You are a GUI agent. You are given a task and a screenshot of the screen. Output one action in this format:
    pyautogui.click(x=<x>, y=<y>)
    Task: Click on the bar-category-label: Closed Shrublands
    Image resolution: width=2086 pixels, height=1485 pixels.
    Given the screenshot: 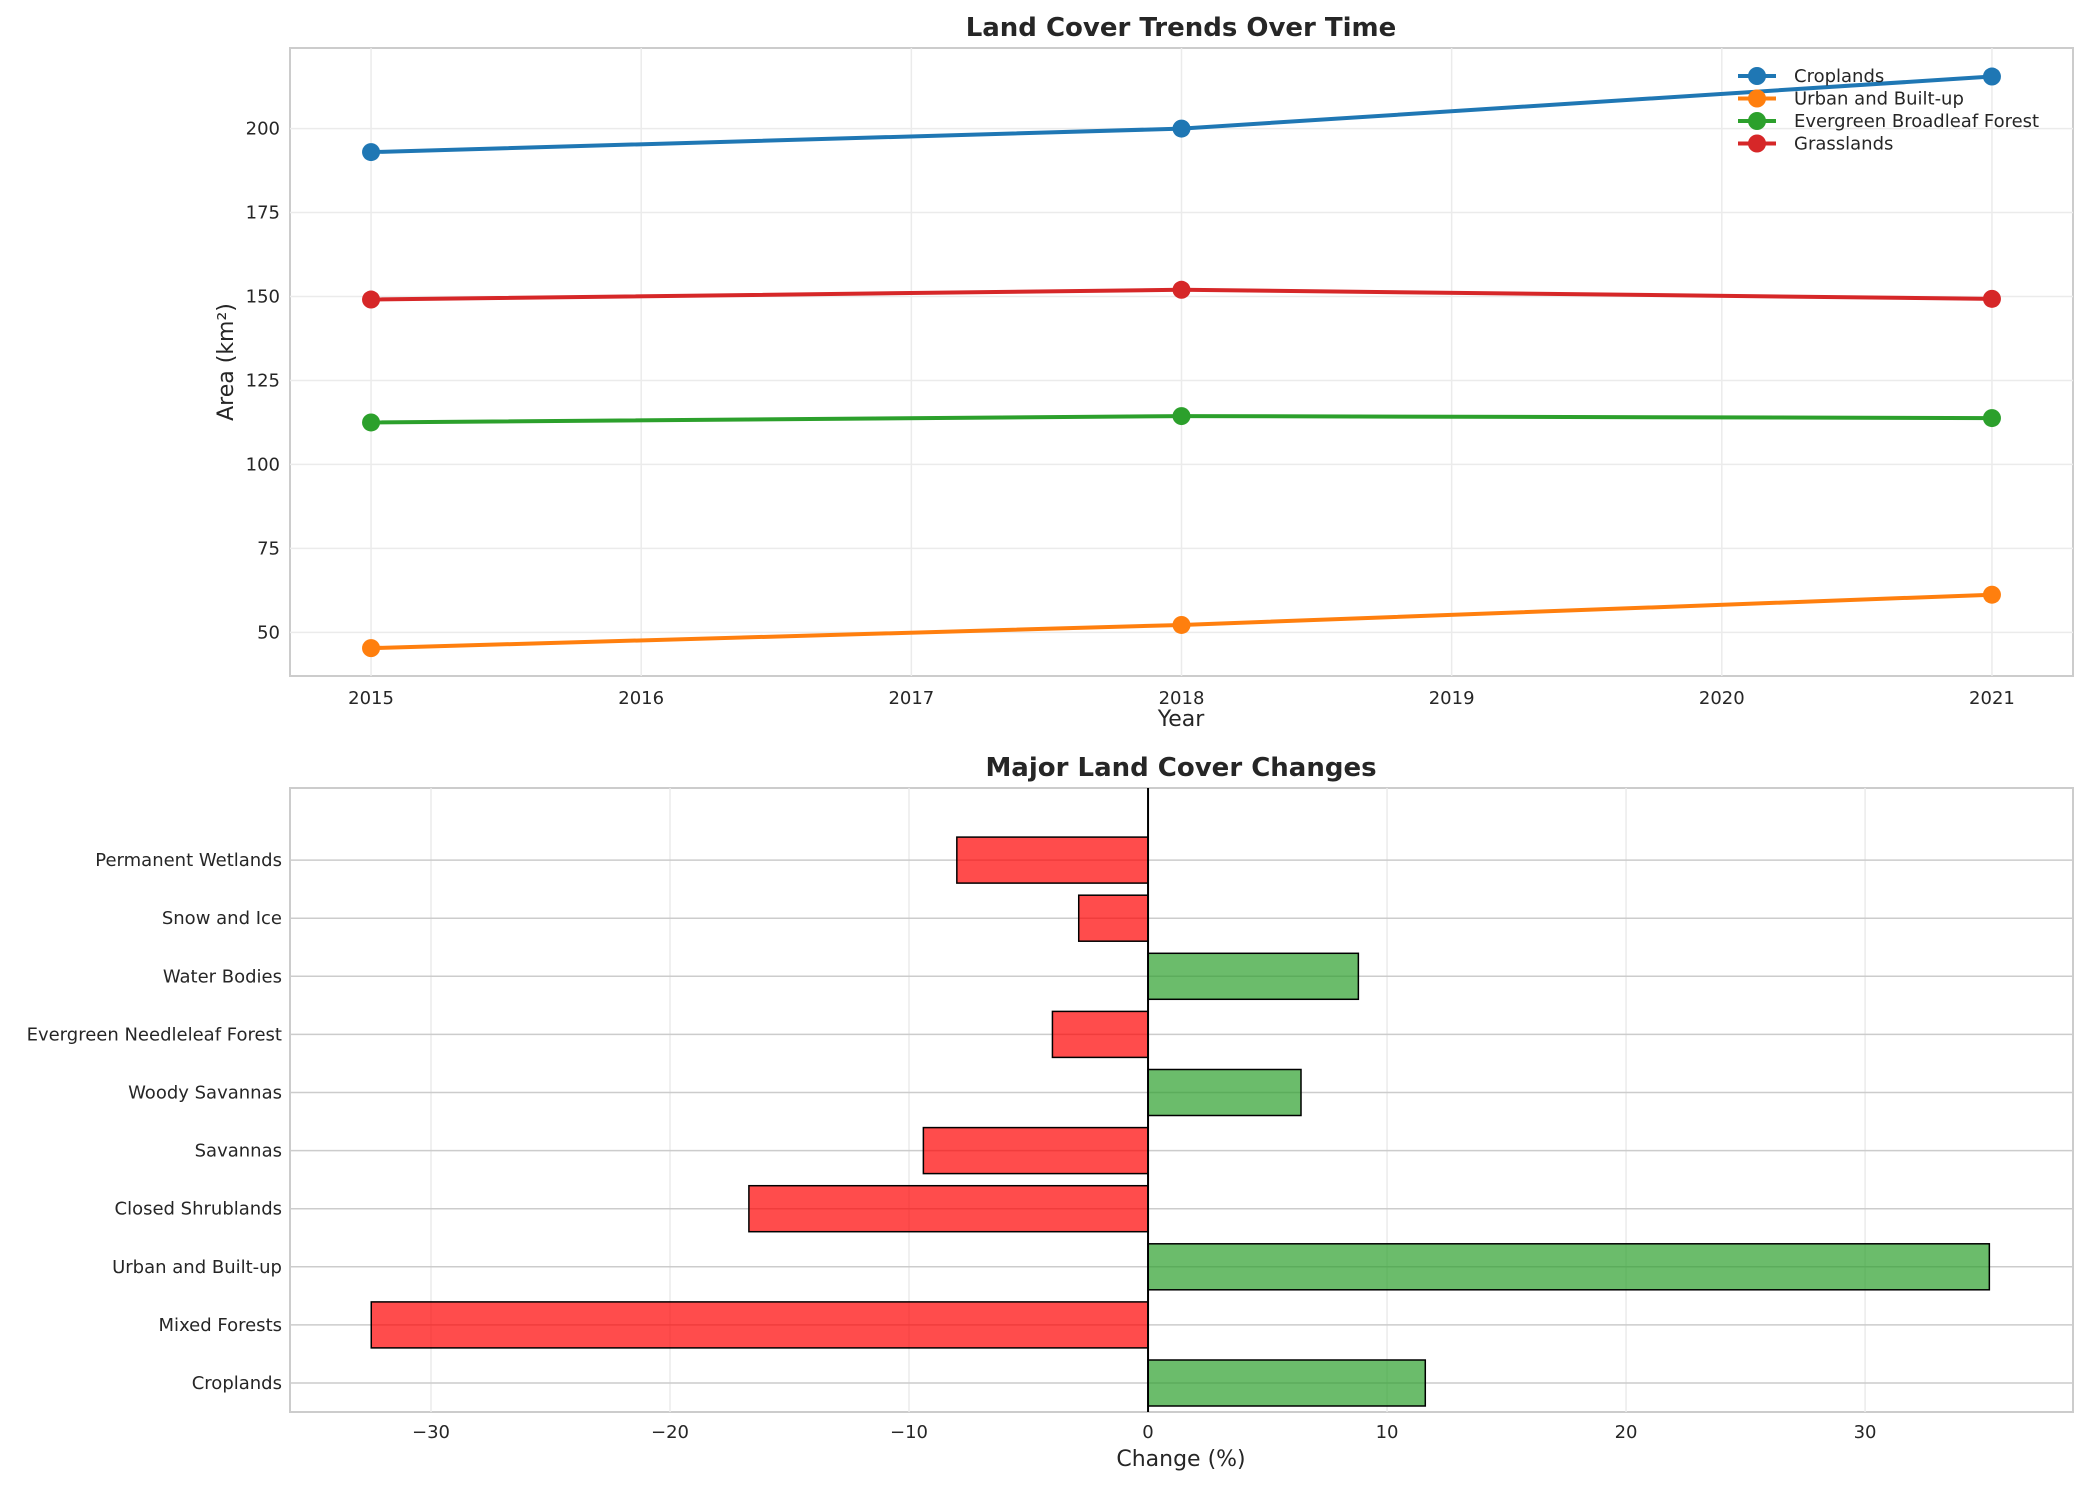 What is the action you would take?
    pyautogui.click(x=199, y=1209)
    